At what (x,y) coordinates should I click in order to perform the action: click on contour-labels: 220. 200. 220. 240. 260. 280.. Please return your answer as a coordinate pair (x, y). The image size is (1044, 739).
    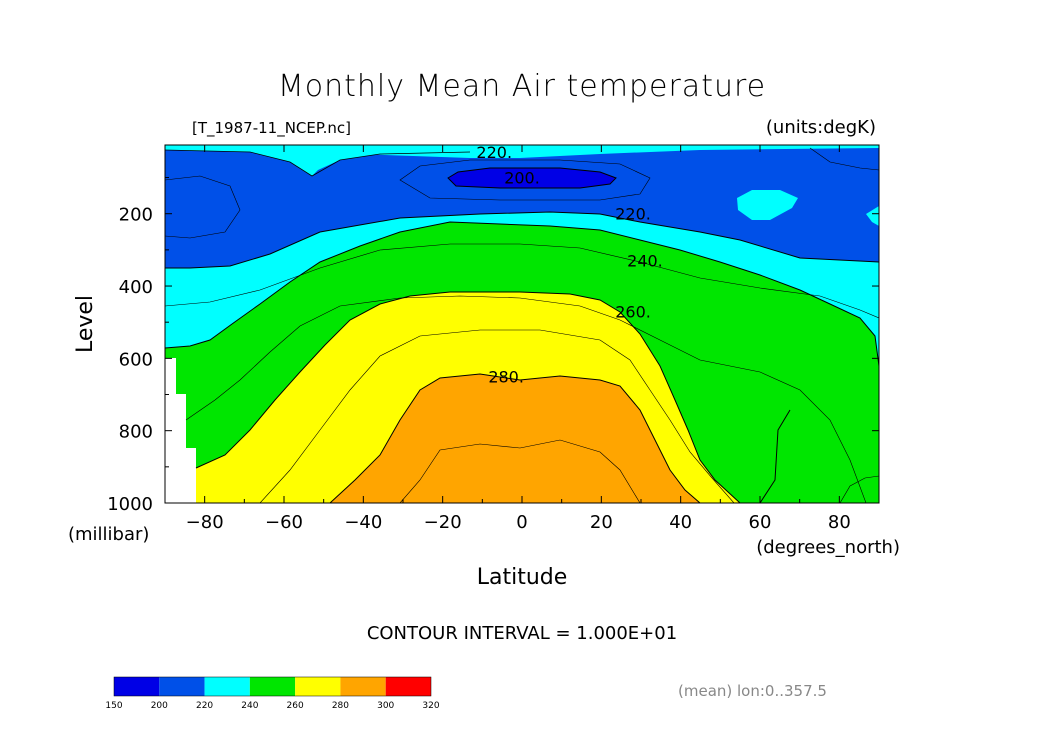
    Looking at the image, I should click on (569, 264).